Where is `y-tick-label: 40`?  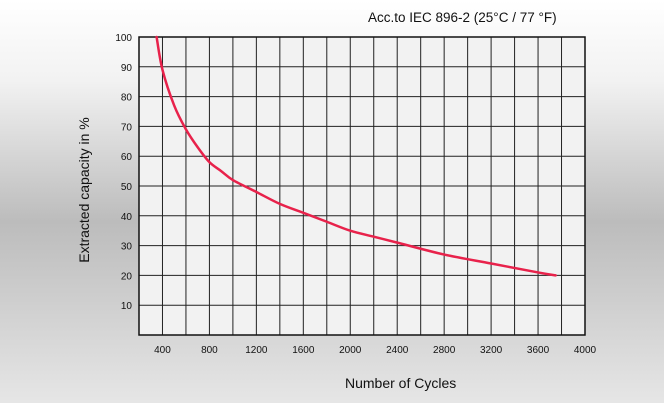 y-tick-label: 40 is located at coordinates (127, 217).